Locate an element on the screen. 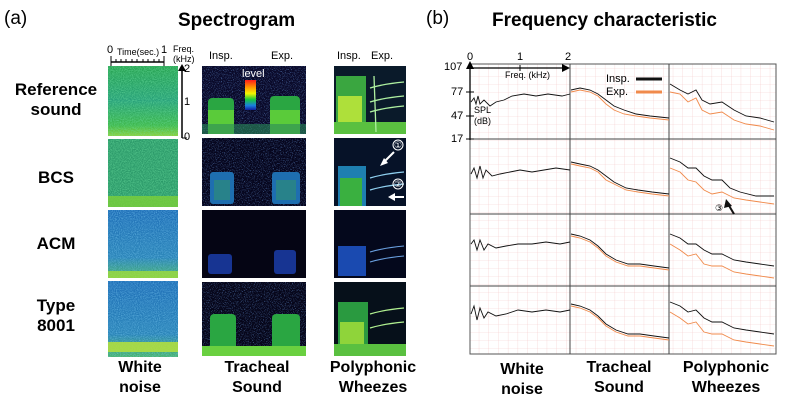 Image resolution: width=786 pixels, height=414 pixels. exp-label-wheezes: Exp. is located at coordinates (382, 56).